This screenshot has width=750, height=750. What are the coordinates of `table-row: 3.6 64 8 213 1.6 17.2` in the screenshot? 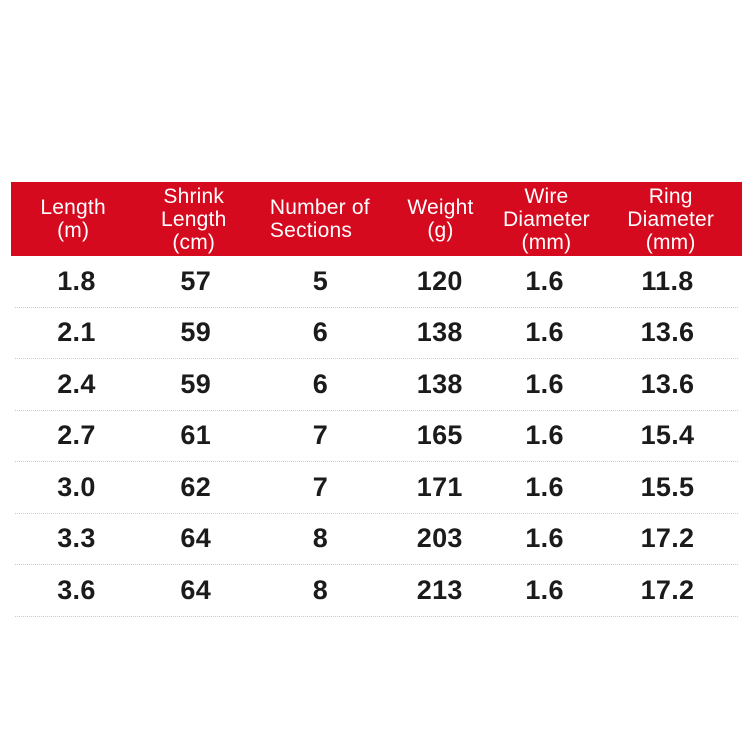 It's located at (376, 591).